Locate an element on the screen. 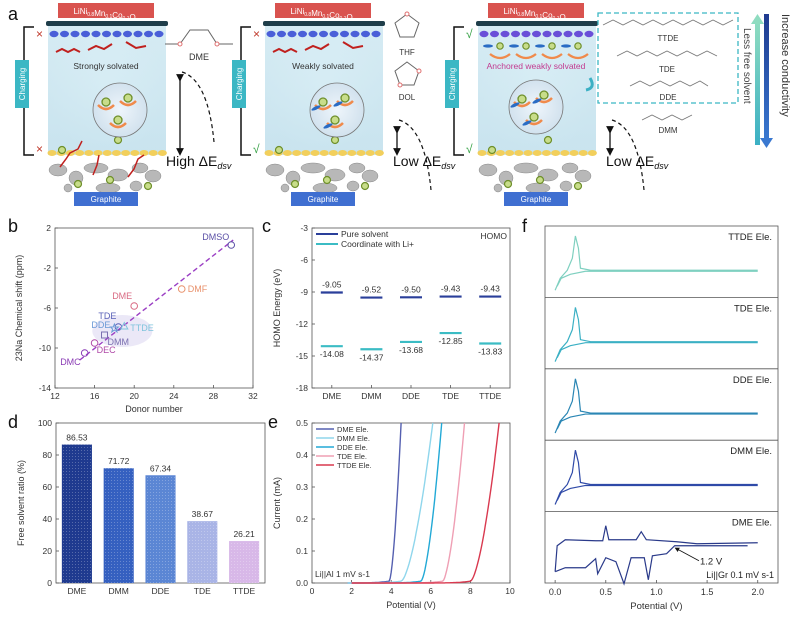  data-point-label: DMSO is located at coordinates (215, 237).